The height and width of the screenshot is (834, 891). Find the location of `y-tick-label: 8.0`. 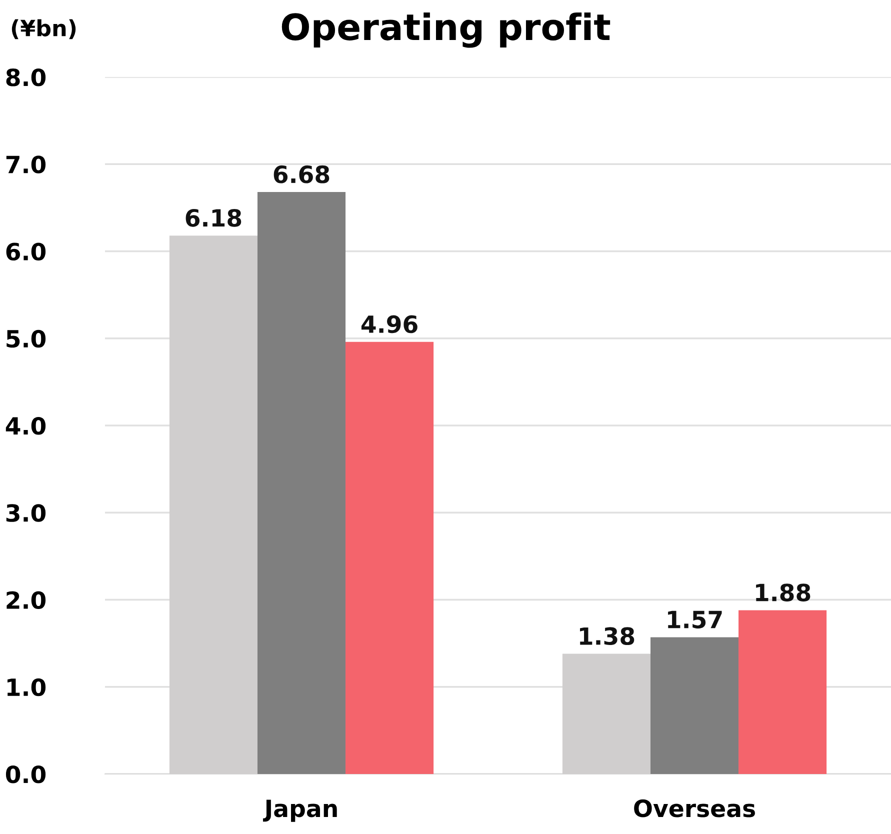

y-tick-label: 8.0 is located at coordinates (26, 77).